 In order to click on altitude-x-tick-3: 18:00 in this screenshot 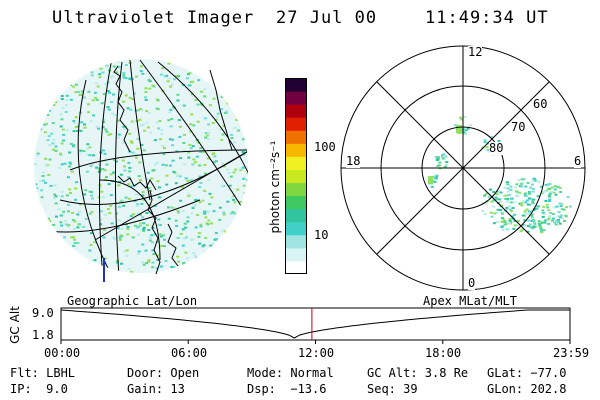, I will do `click(443, 353)`.